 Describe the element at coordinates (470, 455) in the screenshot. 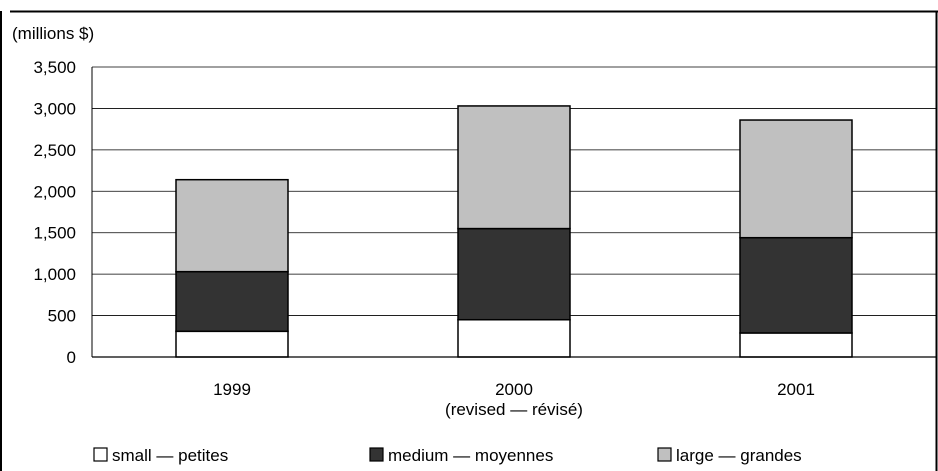

I see `legend-label: medium — moyennes` at that location.